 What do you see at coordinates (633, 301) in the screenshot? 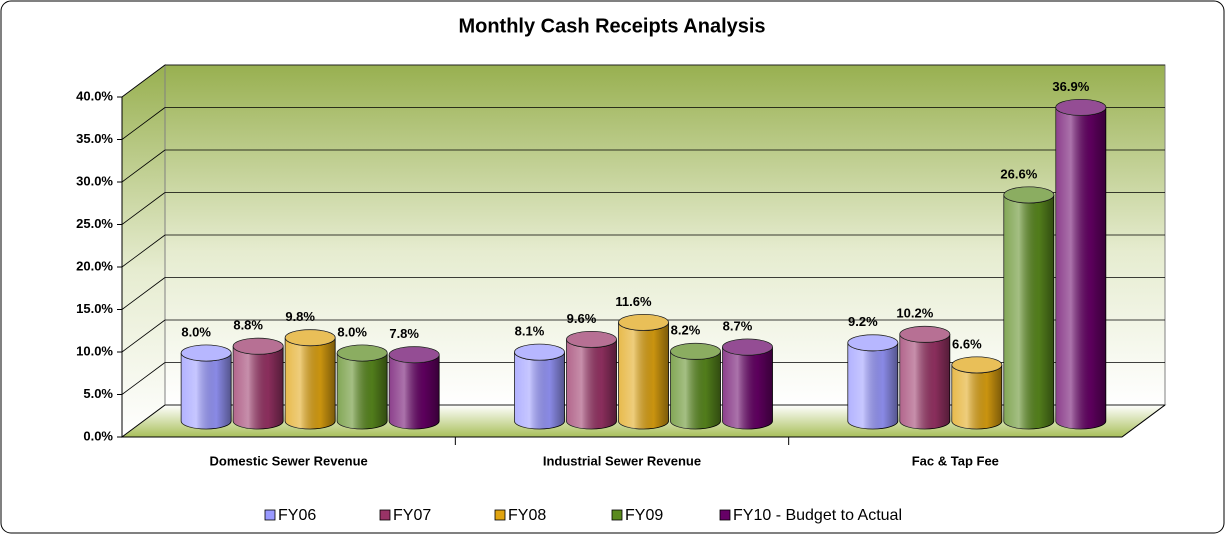
I see `value-label: 11.6%` at bounding box center [633, 301].